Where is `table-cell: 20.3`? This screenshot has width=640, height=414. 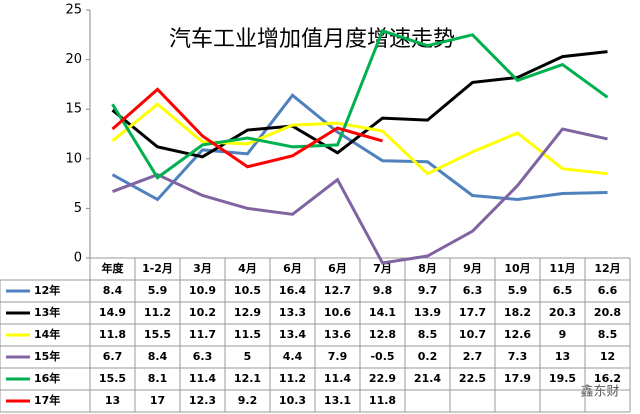 table-cell: 20.3 is located at coordinates (562, 312).